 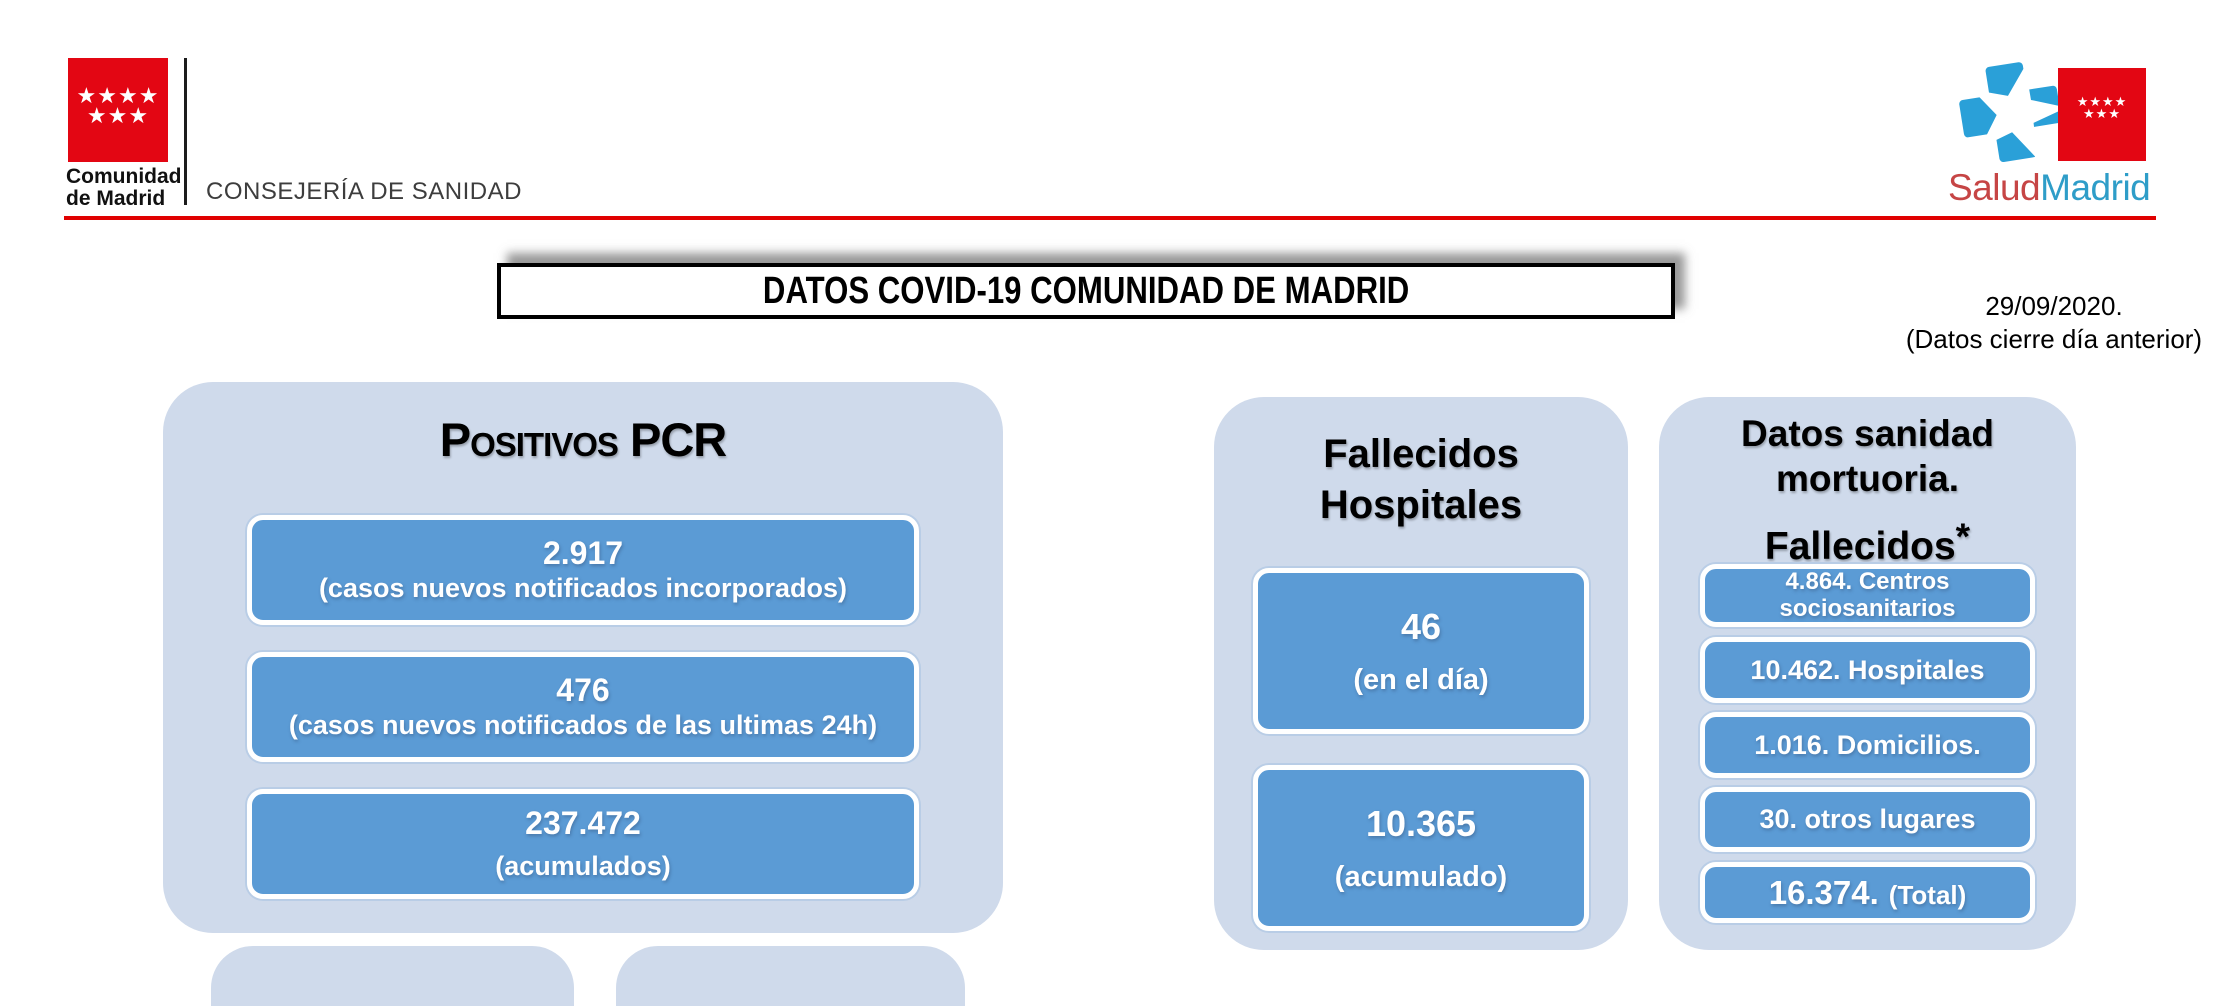 I want to click on document-title: DATOS COVID-19 COMUNIDAD DE MADRID, so click(x=1086, y=290).